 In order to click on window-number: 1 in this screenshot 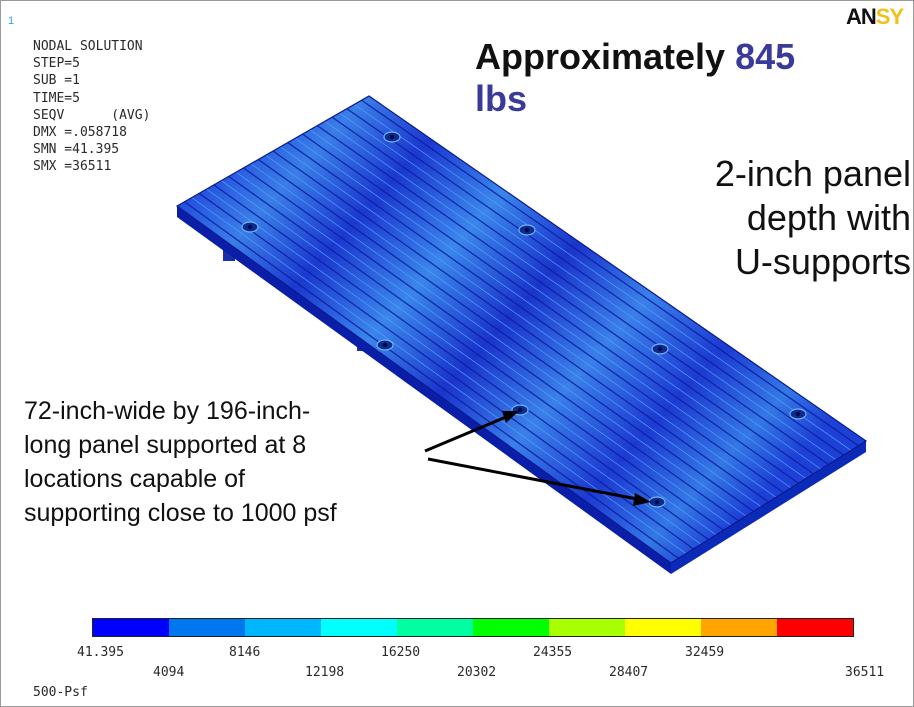, I will do `click(11, 21)`.